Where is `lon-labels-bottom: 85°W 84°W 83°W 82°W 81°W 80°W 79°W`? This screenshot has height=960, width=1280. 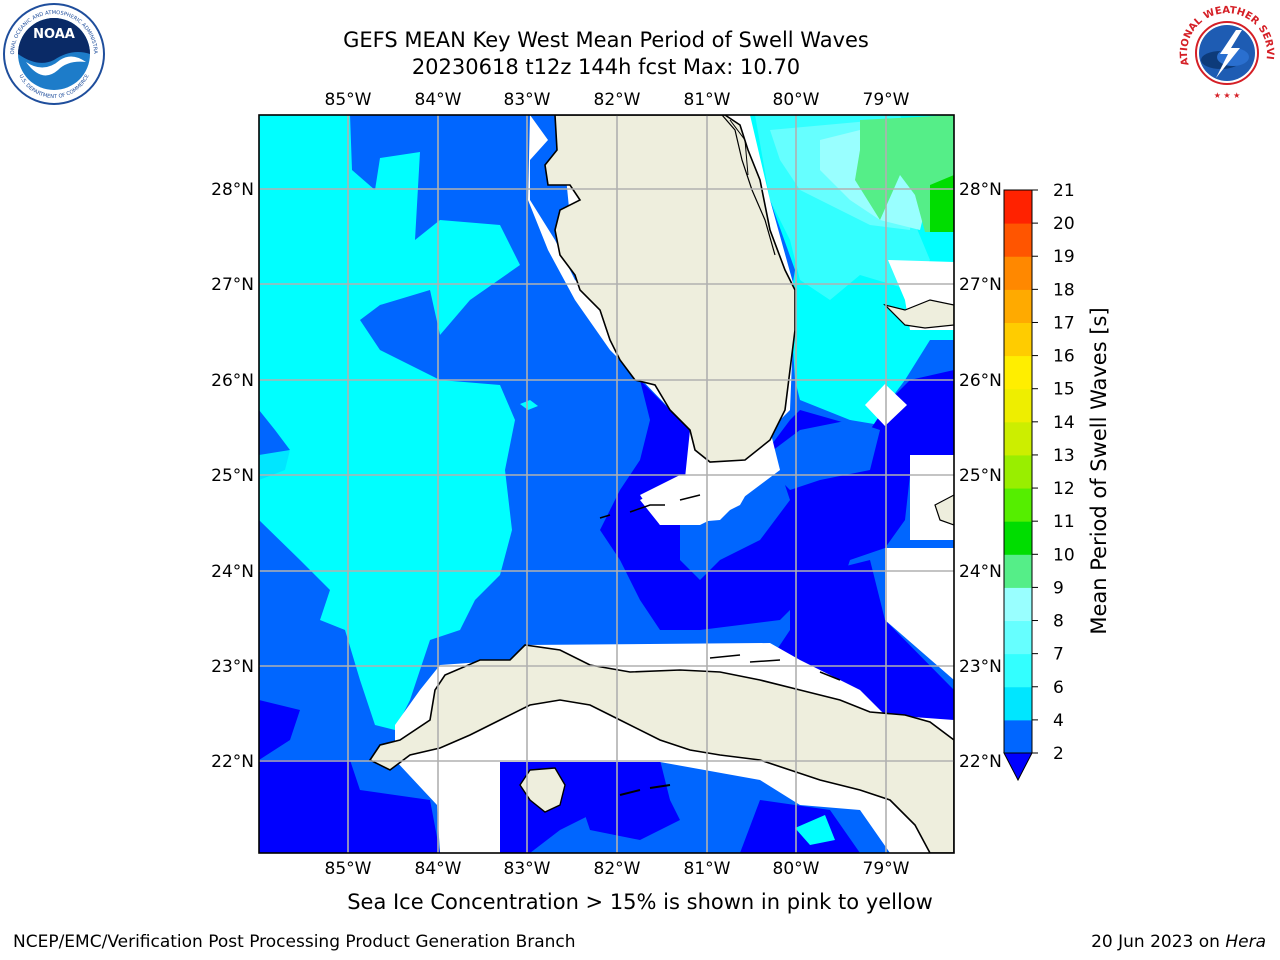 lon-labels-bottom: 85°W 84°W 83°W 82°W 81°W 80°W 79°W is located at coordinates (617, 869).